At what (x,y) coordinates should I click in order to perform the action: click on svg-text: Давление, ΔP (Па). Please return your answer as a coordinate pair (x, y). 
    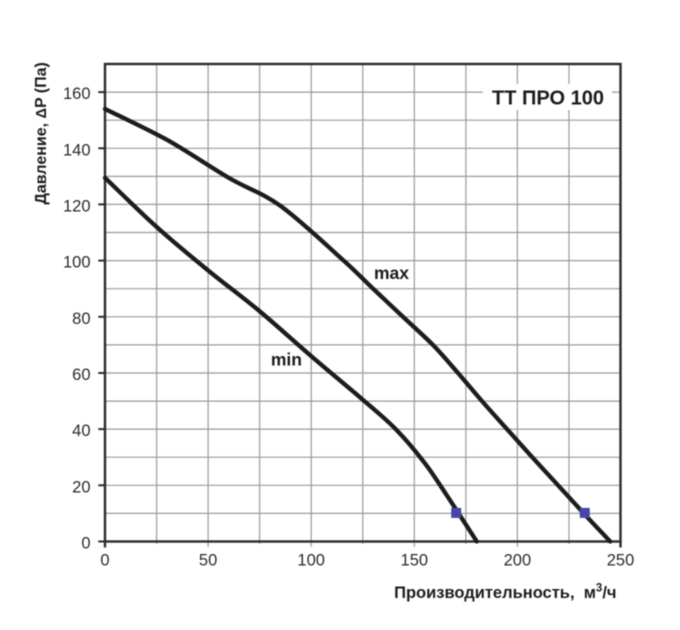
    Looking at the image, I should click on (41, 133).